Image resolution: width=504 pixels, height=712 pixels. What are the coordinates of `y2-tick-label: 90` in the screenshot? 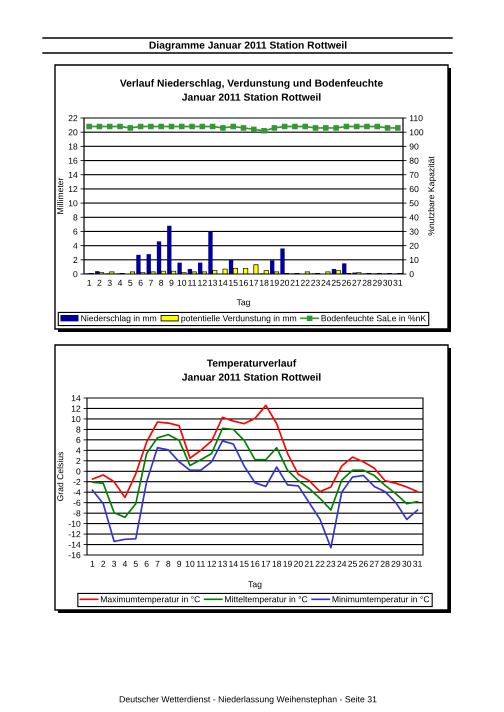 It's located at (414, 146).